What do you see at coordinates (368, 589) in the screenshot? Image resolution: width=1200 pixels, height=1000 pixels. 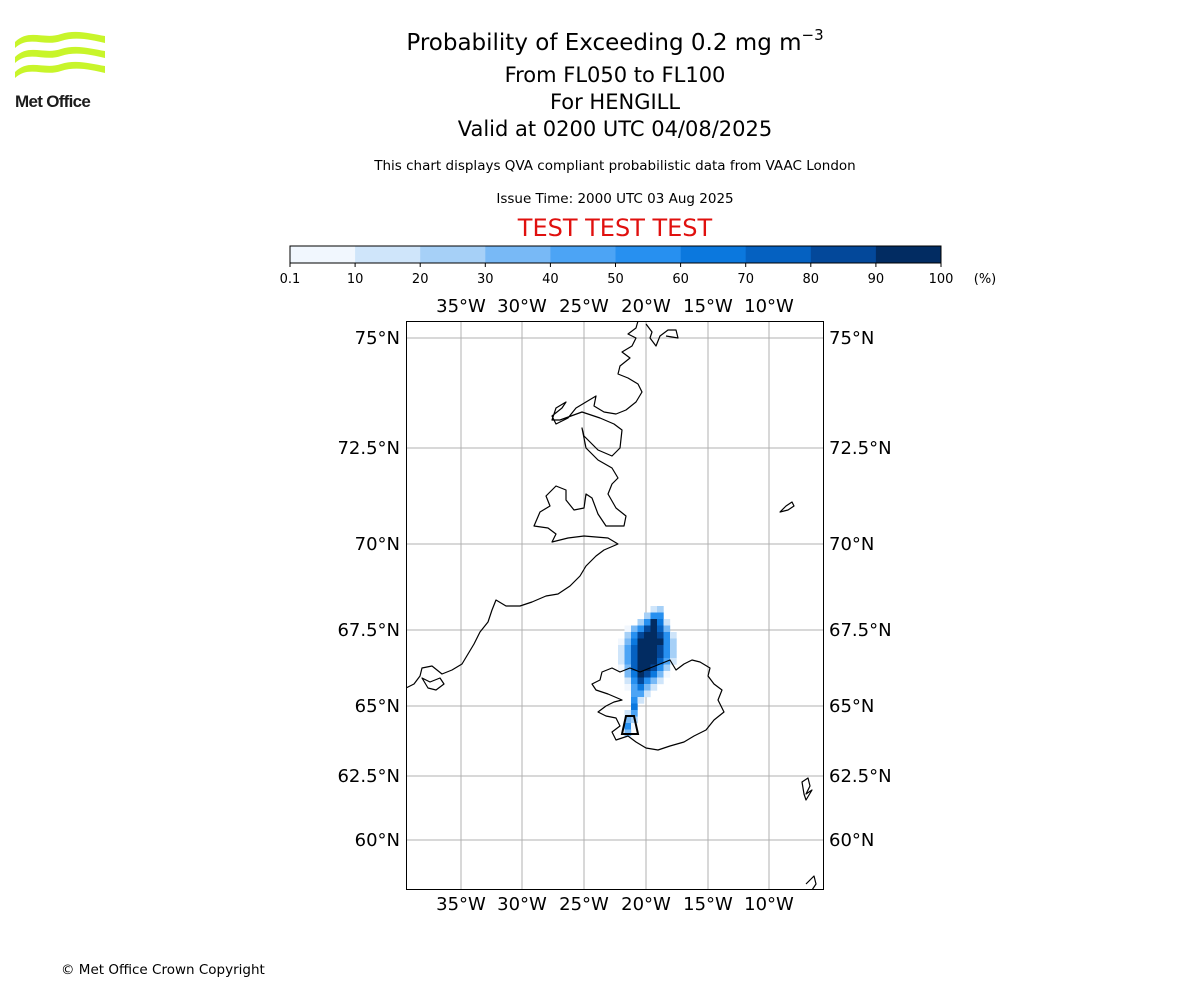 I see `lat-labels-left: 75°N 72.5°N 70°N 67.5°N 65°N 62.5°N 60°N` at bounding box center [368, 589].